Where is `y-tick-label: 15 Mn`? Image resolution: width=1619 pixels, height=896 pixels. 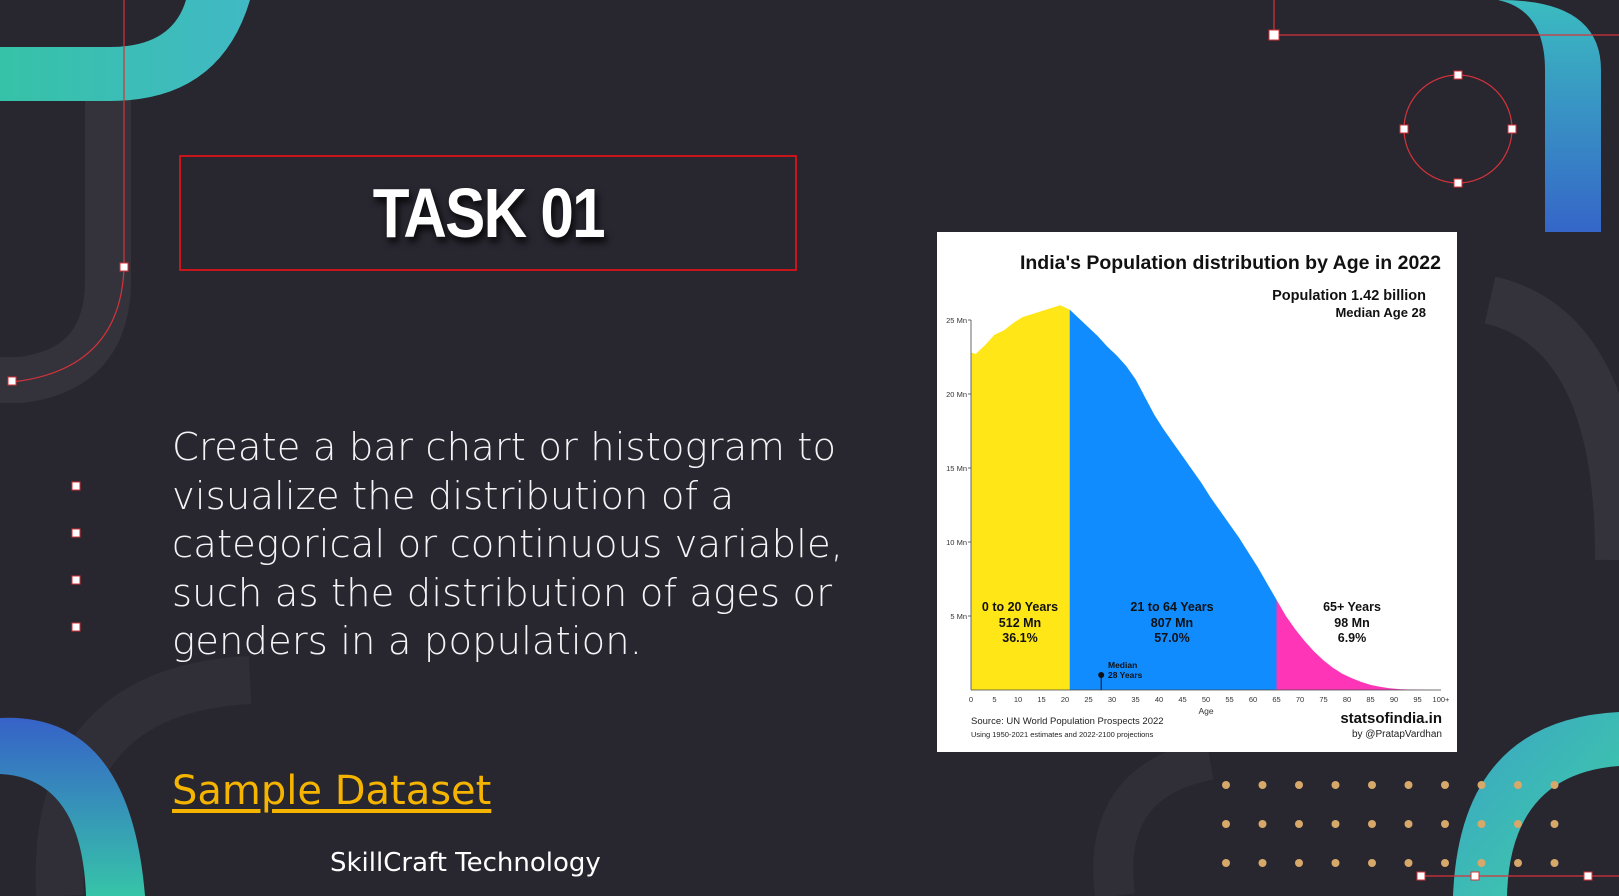
y-tick-label: 15 Mn is located at coordinates (956, 468).